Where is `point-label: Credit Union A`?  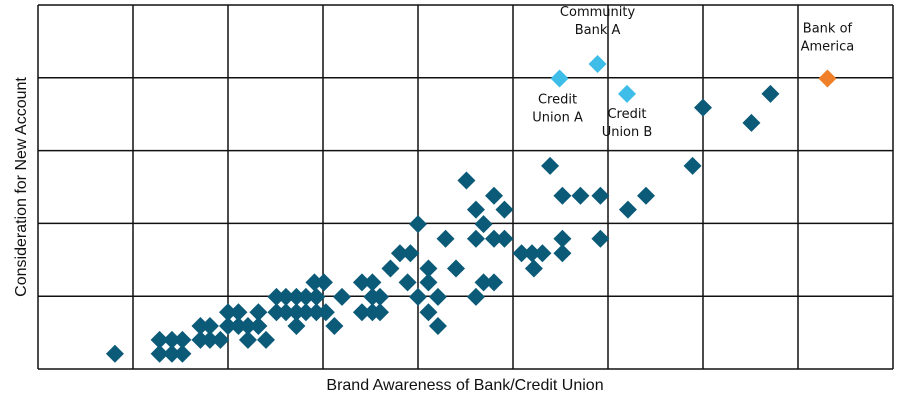
point-label: Credit Union A is located at coordinates (557, 109).